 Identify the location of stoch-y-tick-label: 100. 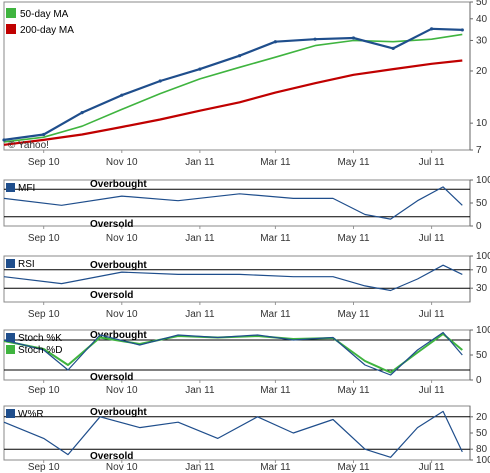
(483, 330).